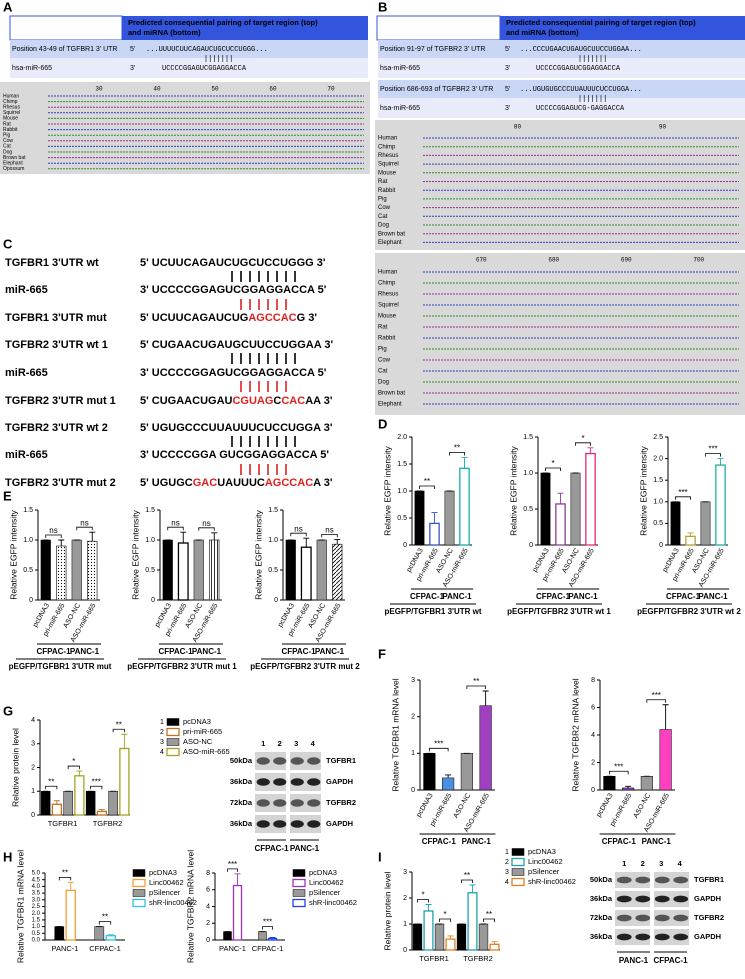 The height and width of the screenshot is (979, 745). Describe the element at coordinates (56, 428) in the screenshot. I see `row-label: TGFBR2 3'UTR wt 2` at that location.